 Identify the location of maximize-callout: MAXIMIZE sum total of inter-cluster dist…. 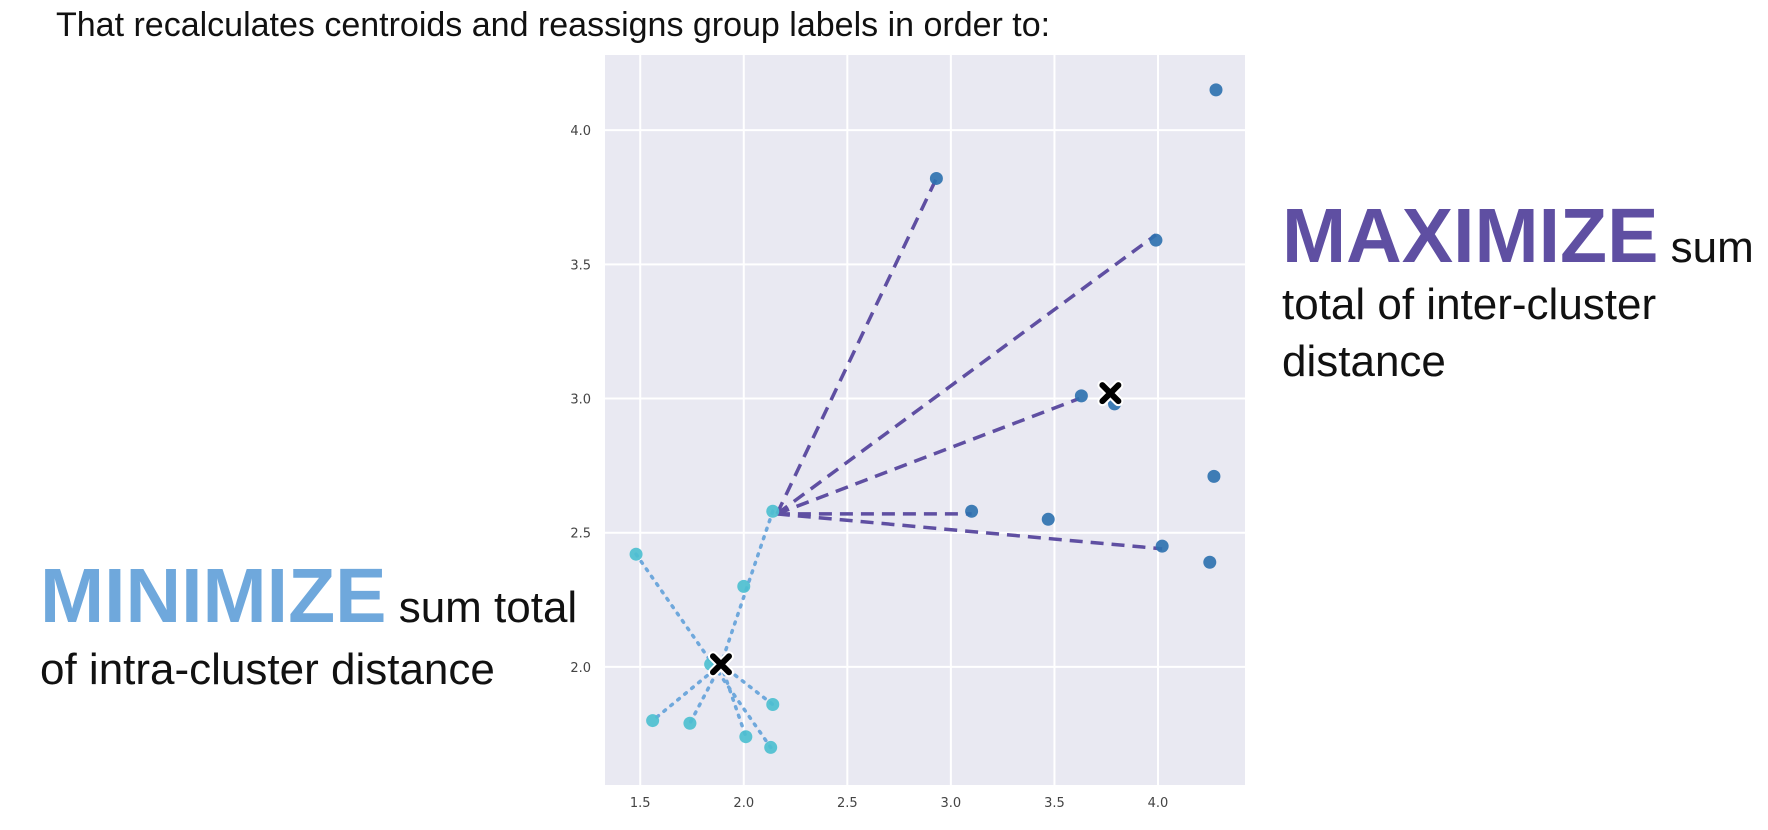
(1525, 294).